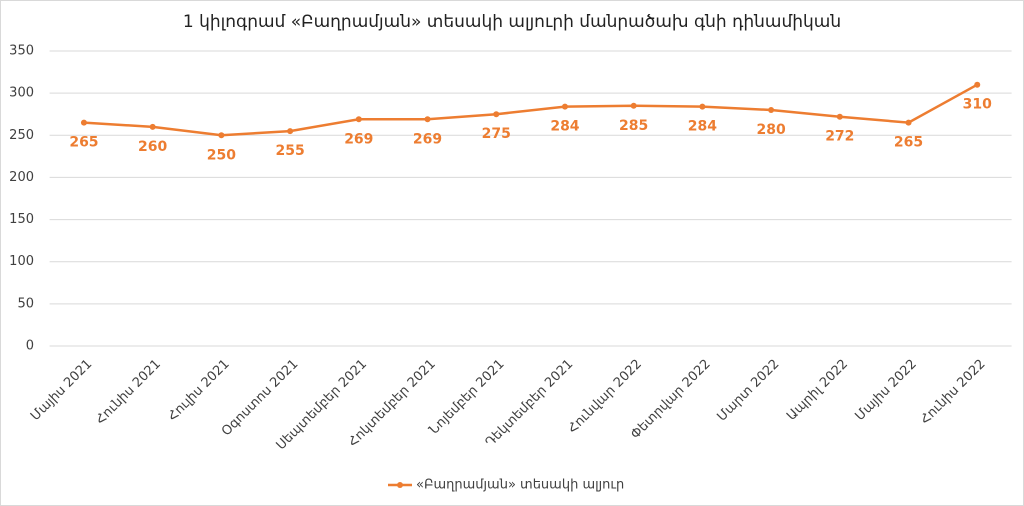  What do you see at coordinates (289, 151) in the screenshot?
I see `data-label: 255` at bounding box center [289, 151].